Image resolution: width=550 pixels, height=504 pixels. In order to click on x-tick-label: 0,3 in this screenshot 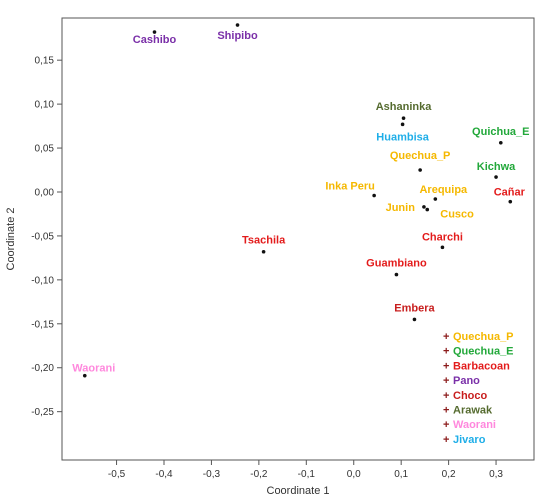, I will do `click(496, 474)`.